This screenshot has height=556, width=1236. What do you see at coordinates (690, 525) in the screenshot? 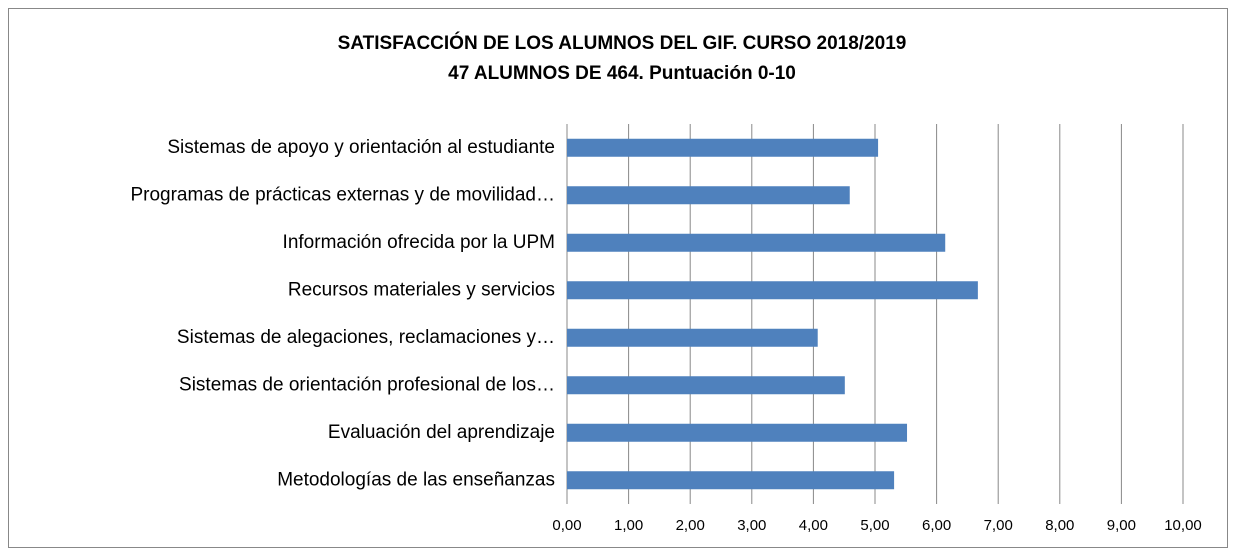
I see `x-tick-label: 2,00` at bounding box center [690, 525].